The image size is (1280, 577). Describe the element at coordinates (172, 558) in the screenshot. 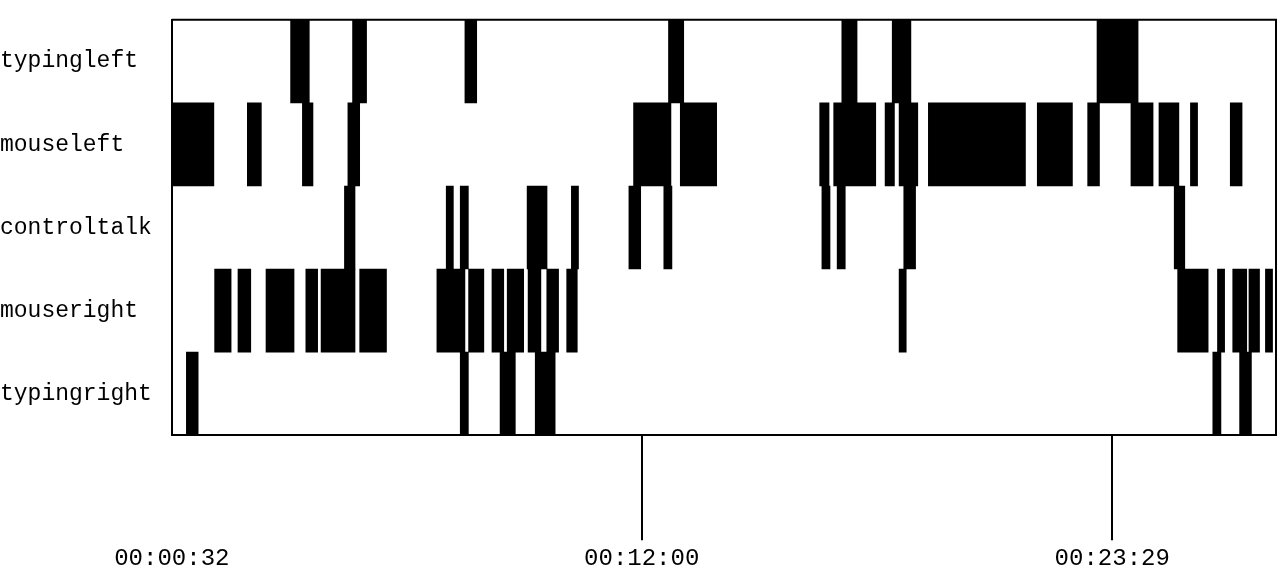

I see `x-tick-label: 00:00:32` at that location.